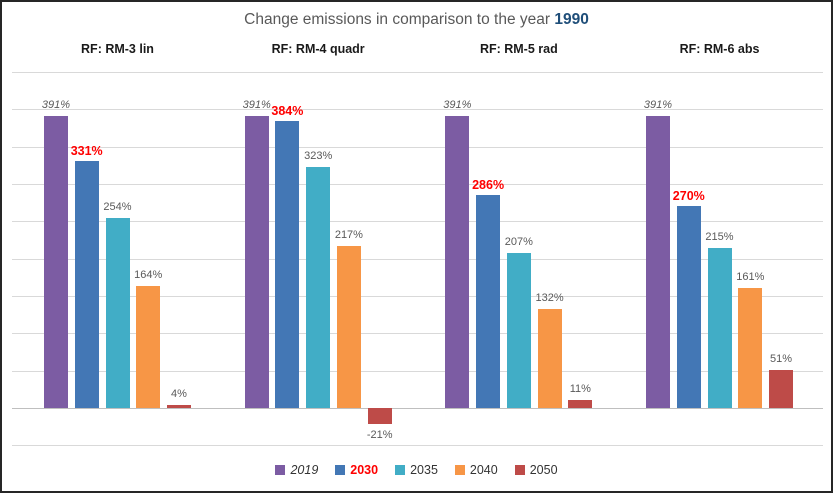 This screenshot has width=833, height=493. I want to click on legend-label: 2040, so click(483, 470).